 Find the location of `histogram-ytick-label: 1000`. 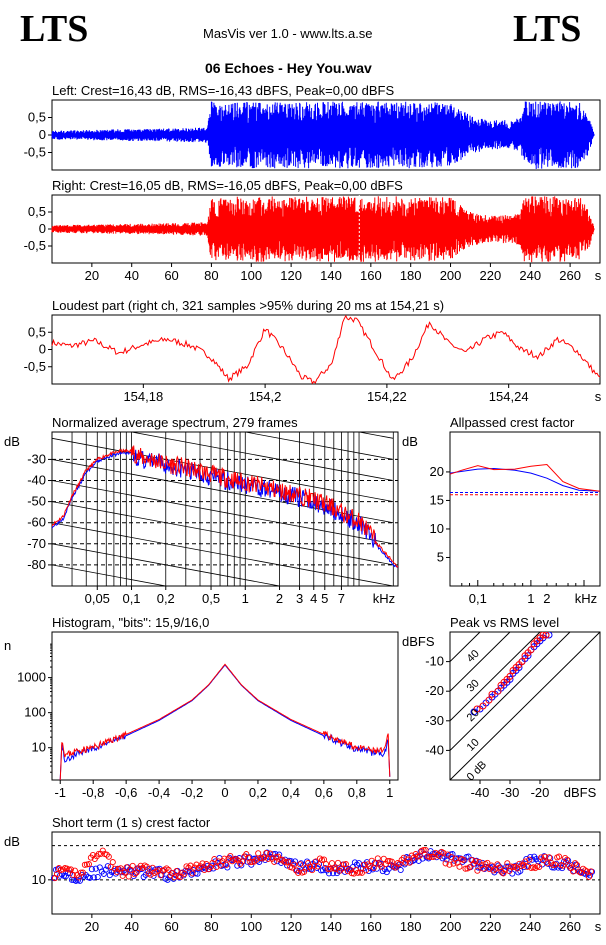

histogram-ytick-label: 1000 is located at coordinates (31, 677).